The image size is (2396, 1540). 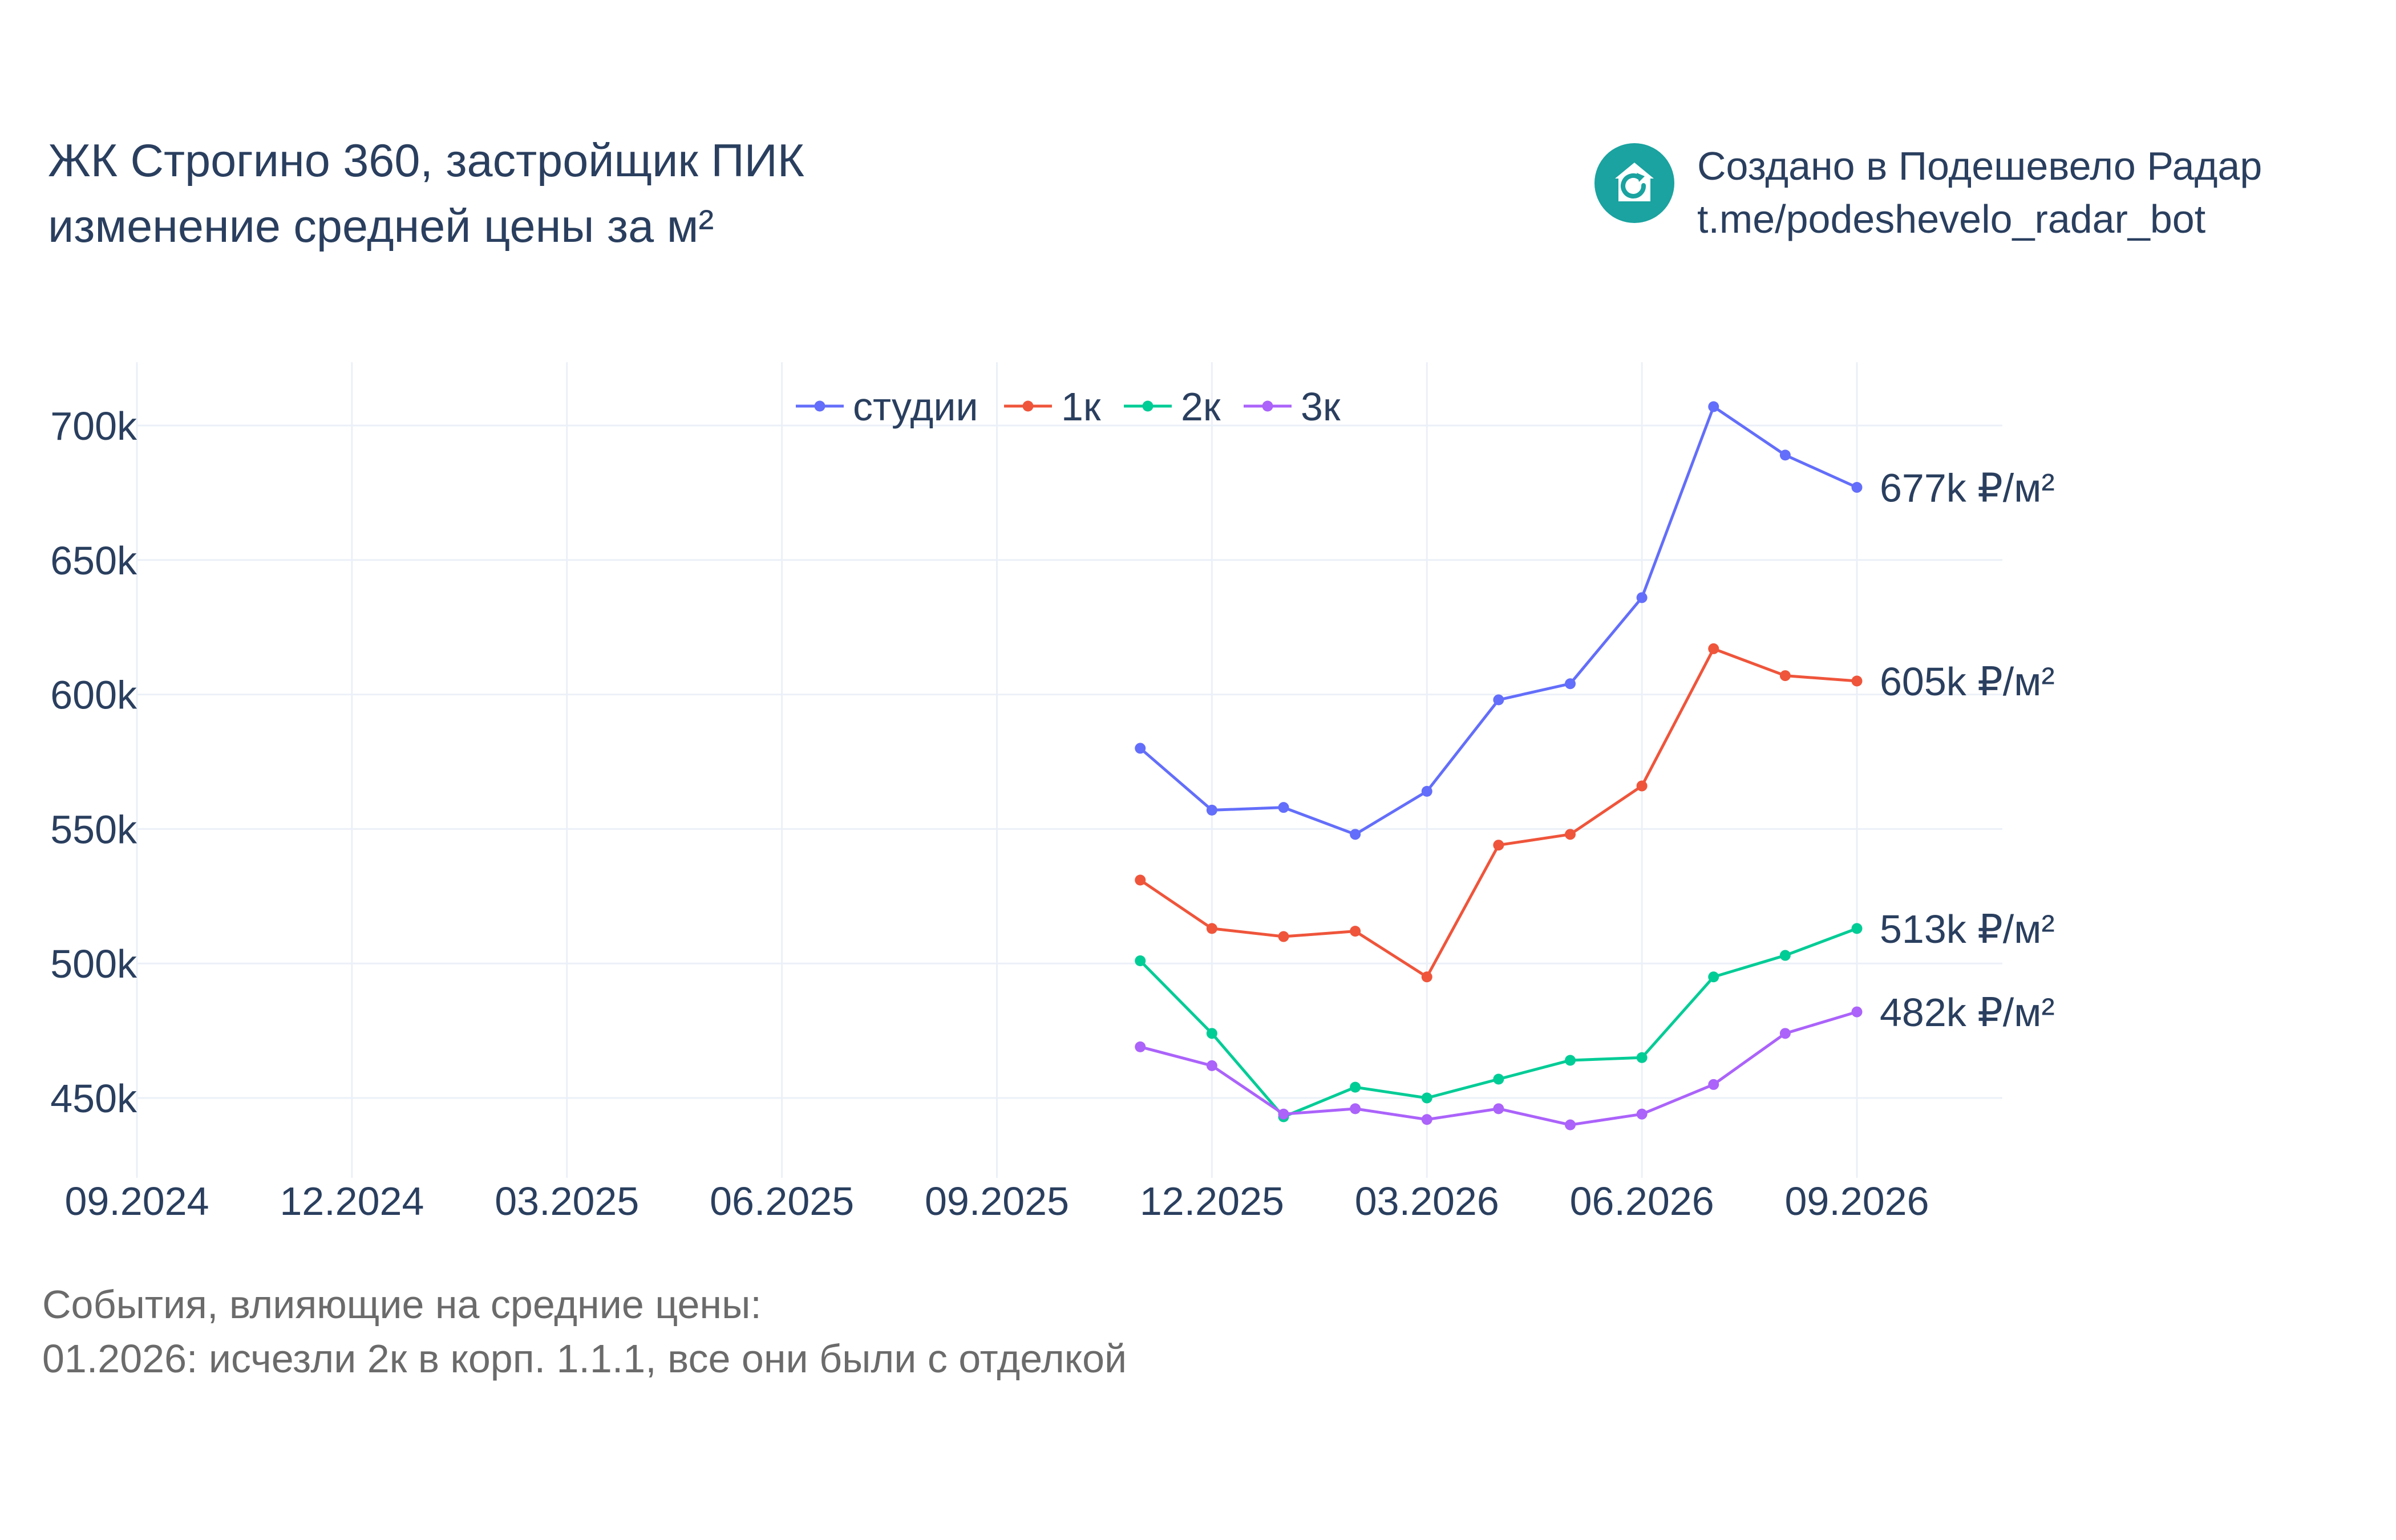 What do you see at coordinates (93, 1099) in the screenshot?
I see `y-tick-label: 450k` at bounding box center [93, 1099].